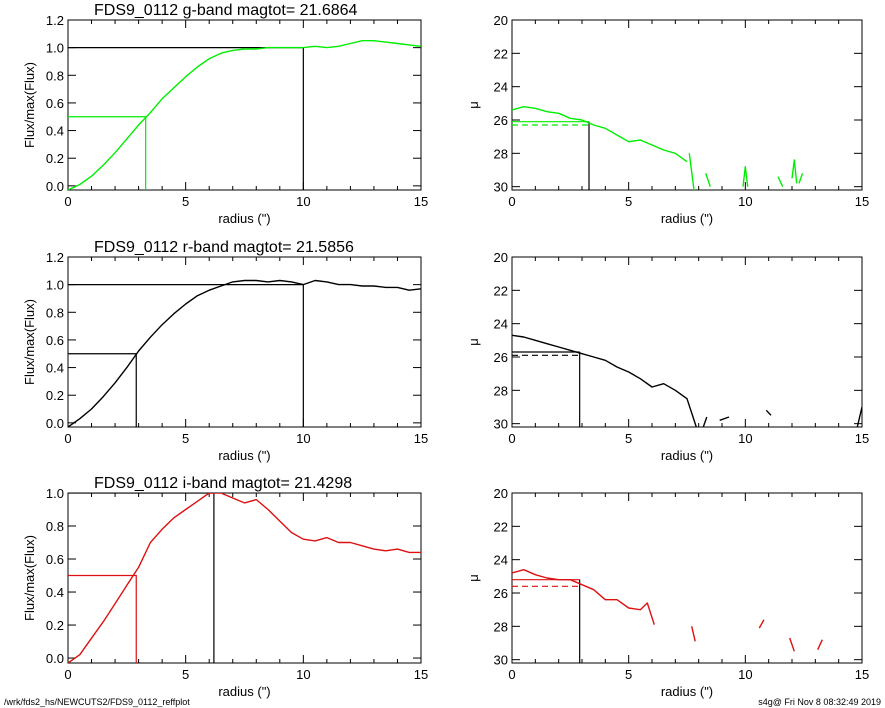 This screenshot has height=708, width=885. What do you see at coordinates (819, 702) in the screenshot?
I see `footer-timestamp: s4g@ Fri Nov 8 08:32:49 2019` at bounding box center [819, 702].